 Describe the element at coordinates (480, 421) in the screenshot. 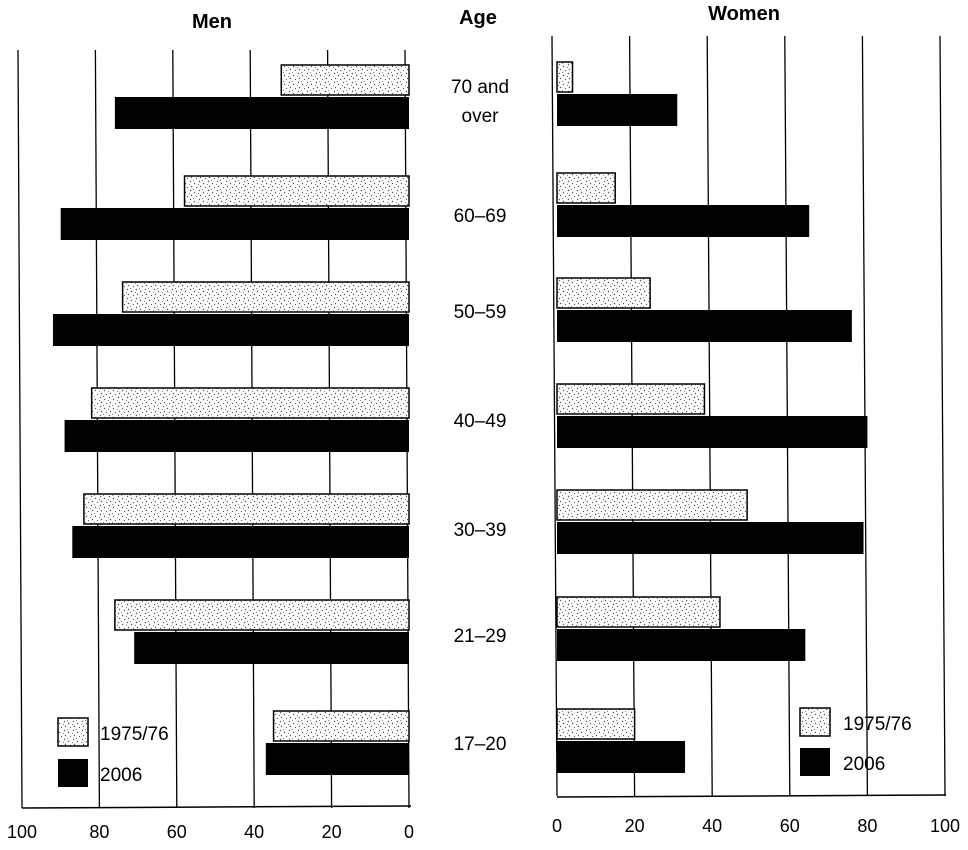

I see `age-label: 40–49` at that location.